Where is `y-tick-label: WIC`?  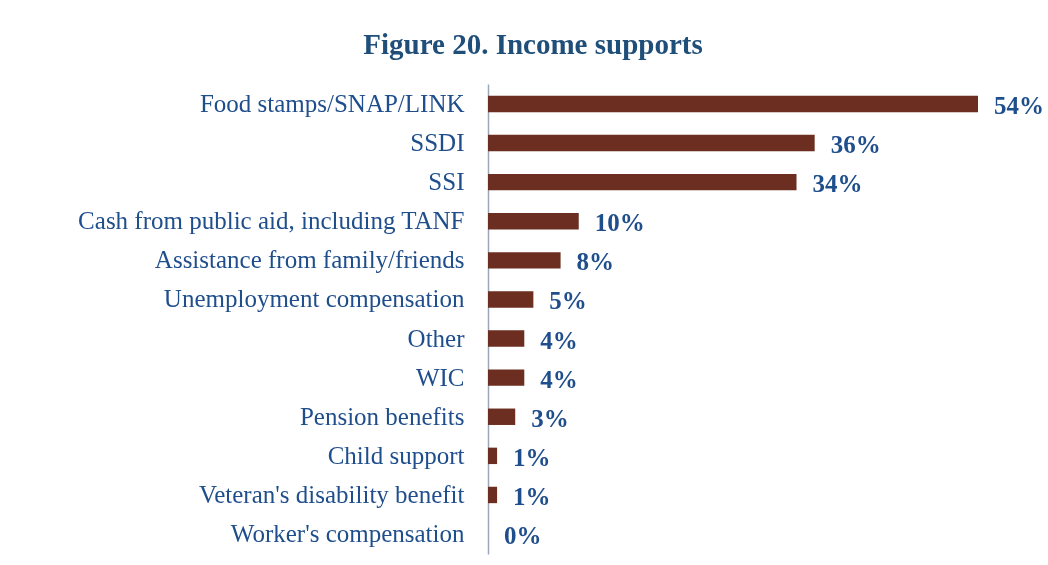
y-tick-label: WIC is located at coordinates (440, 377).